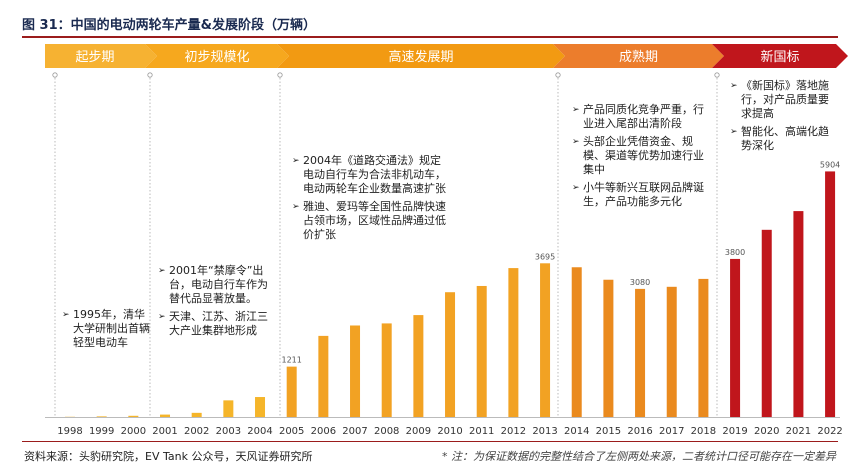 This screenshot has width=854, height=470. I want to click on annotation-item: 天津、江苏、浙江三大产业集群地形成, so click(217, 324).